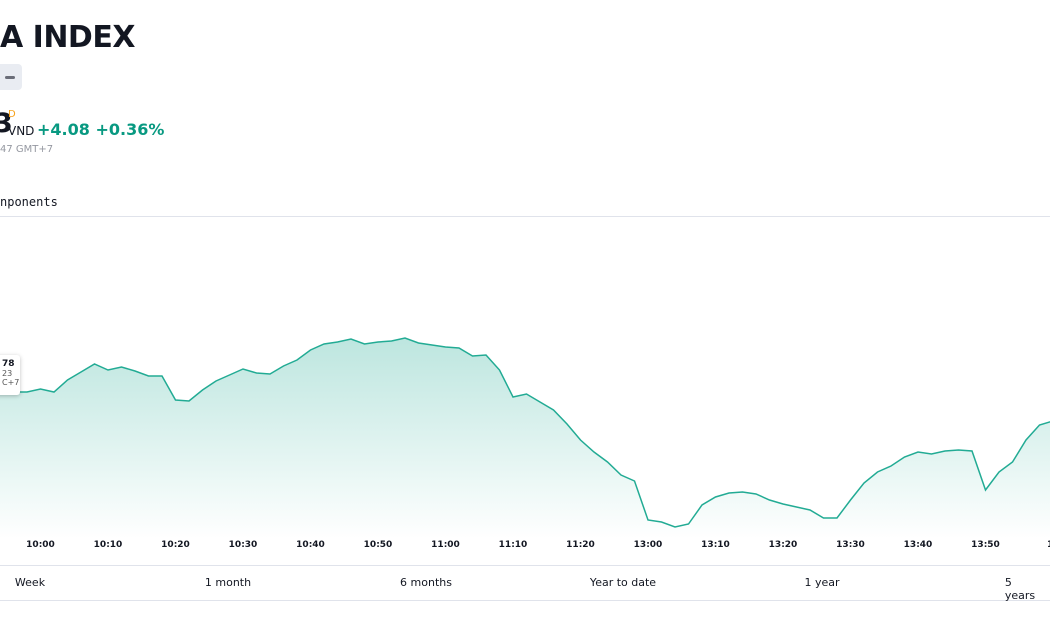 This screenshot has width=1050, height=630. I want to click on range-tab: 1 month, so click(228, 582).